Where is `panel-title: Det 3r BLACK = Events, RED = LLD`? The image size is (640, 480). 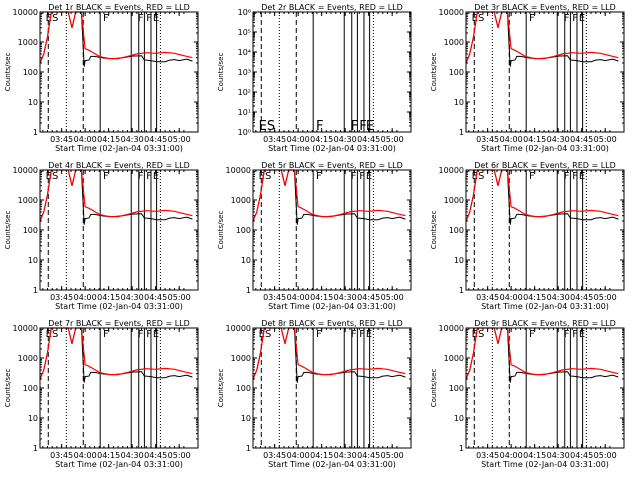
panel-title: Det 3r BLACK = Events, RED = LLD is located at coordinates (545, 7).